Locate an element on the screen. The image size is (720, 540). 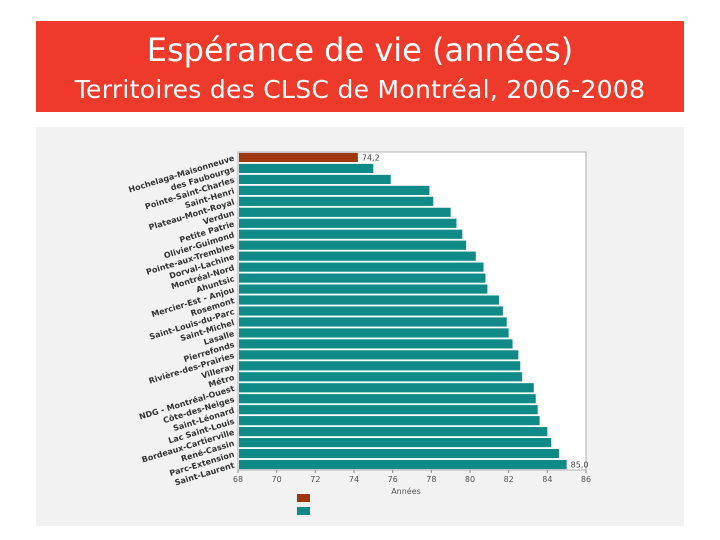
data-label: 85,0 is located at coordinates (580, 465).